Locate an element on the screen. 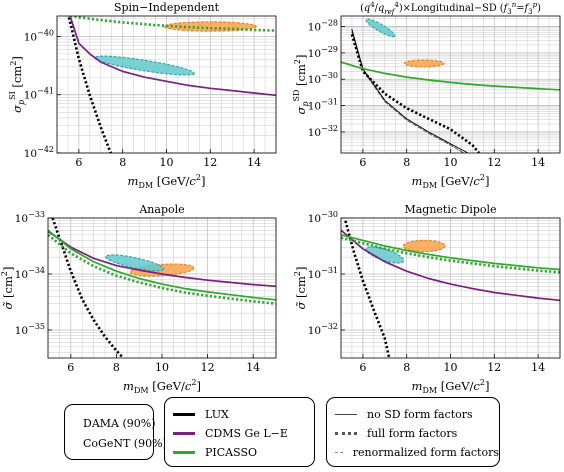  legend-full: full form factors is located at coordinates (413, 433).